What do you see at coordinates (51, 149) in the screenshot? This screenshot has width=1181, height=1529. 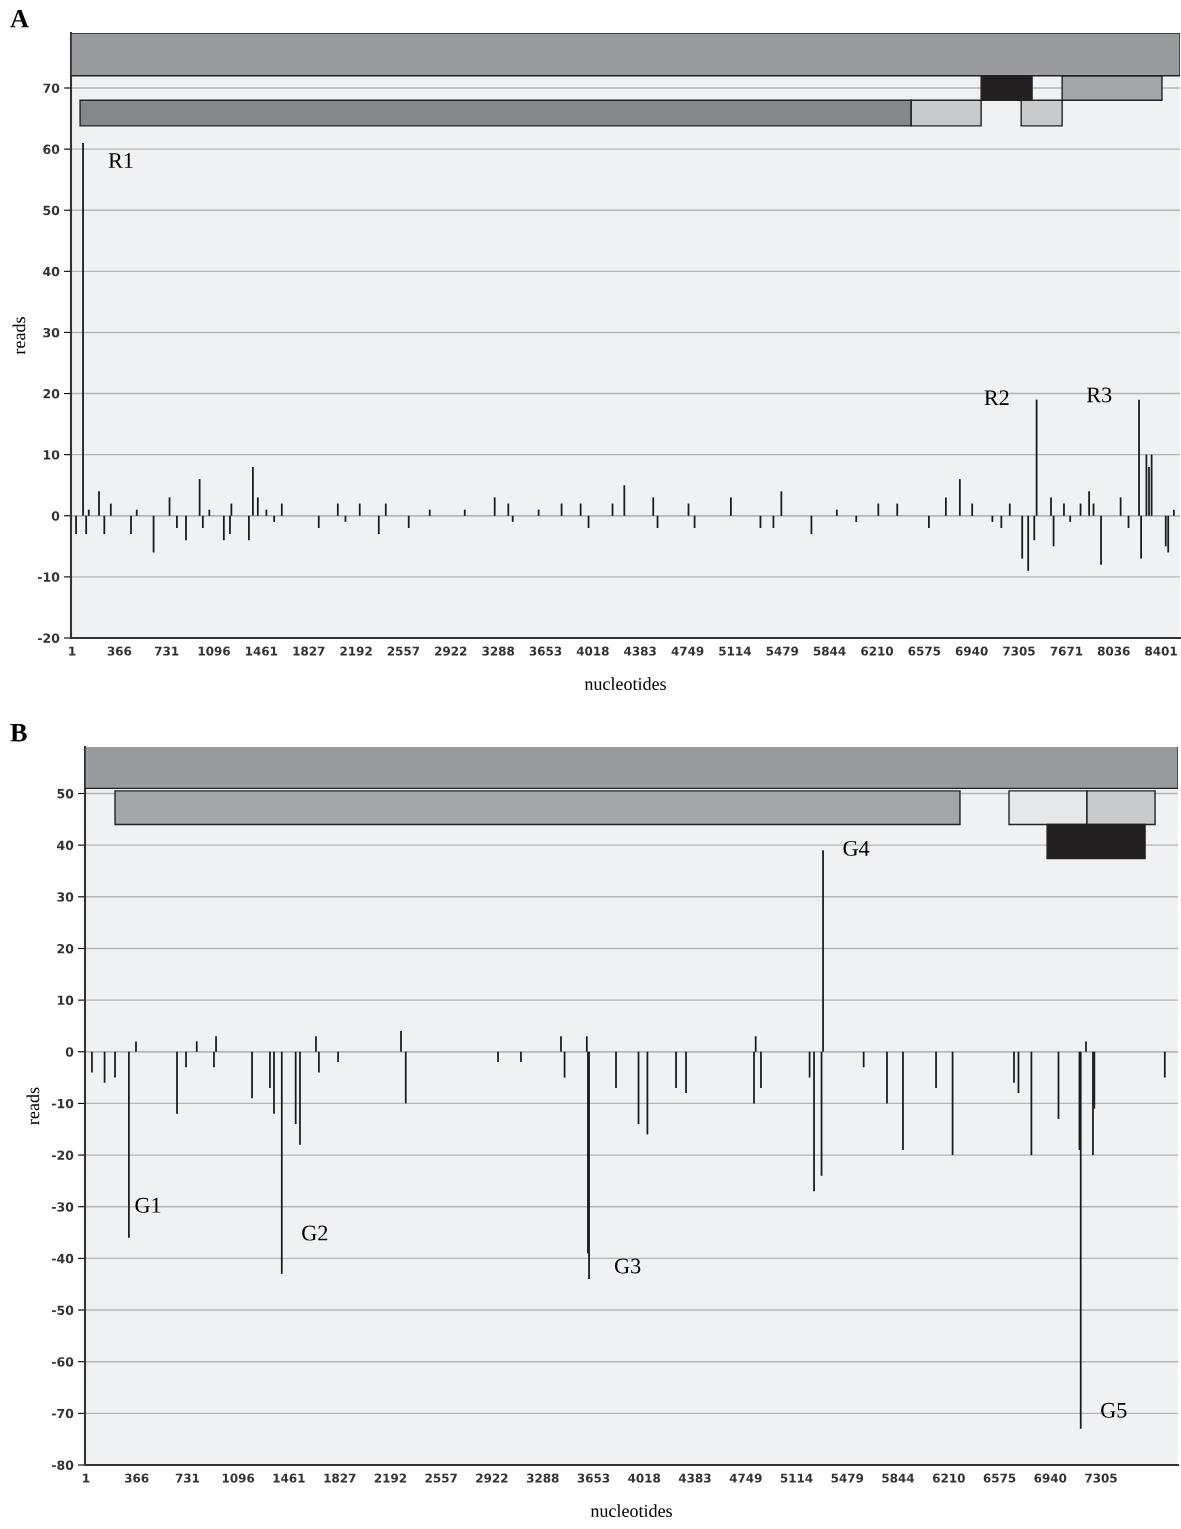 I see `y-tick-label: 60` at bounding box center [51, 149].